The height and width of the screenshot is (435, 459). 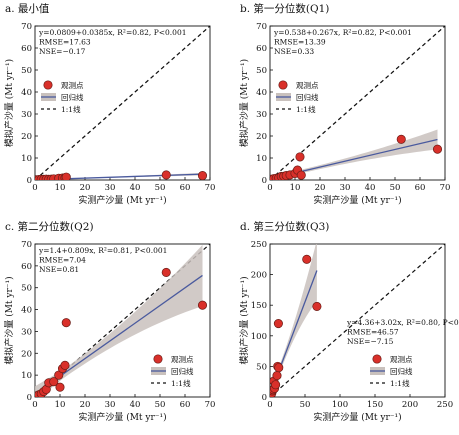 I want to click on y-tick-label: 100, so click(x=259, y=337).